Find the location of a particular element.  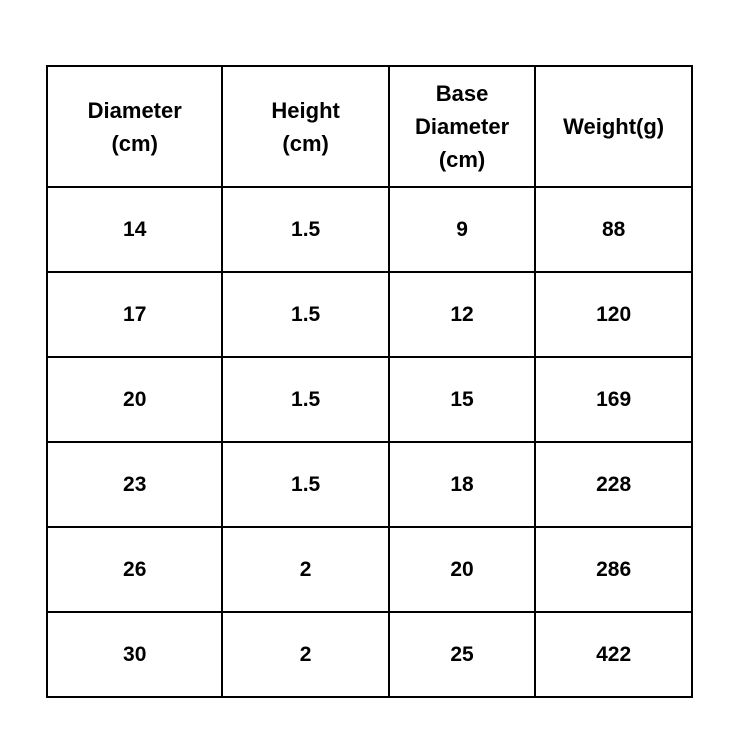

table-cell: 26 is located at coordinates (134, 569).